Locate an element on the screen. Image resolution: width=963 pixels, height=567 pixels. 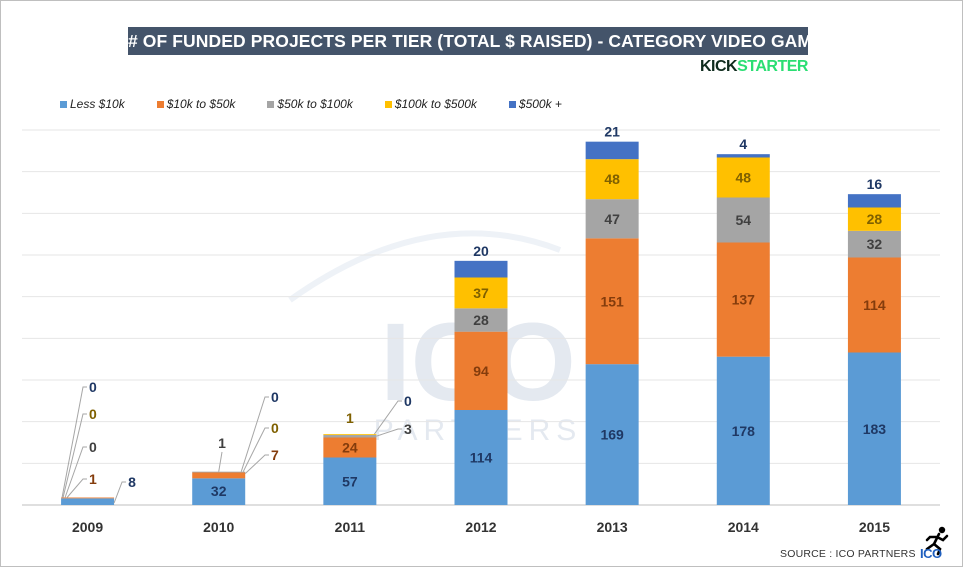
data-label: 48 is located at coordinates (612, 179).